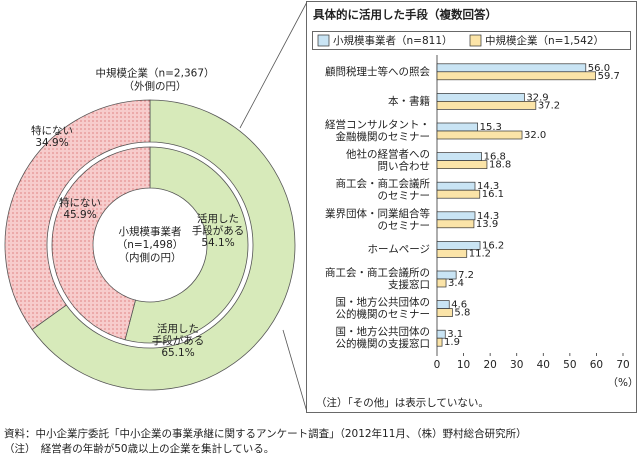 Image resolution: width=639 pixels, height=455 pixels. I want to click on value-label: 16.2, so click(493, 245).